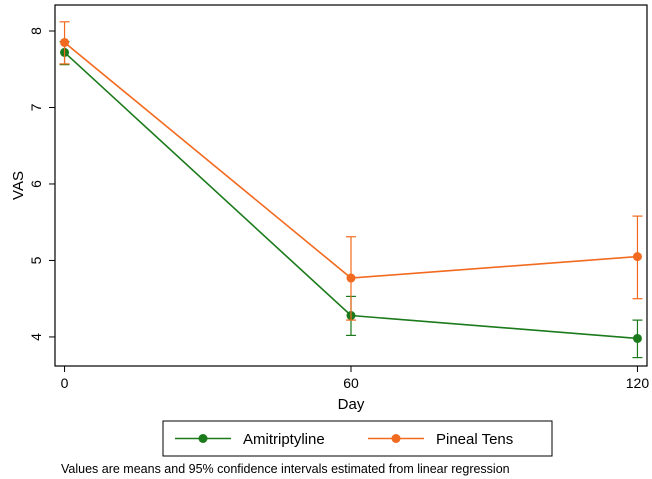  I want to click on legend-amitriptyline-label: Amitriptyline, so click(284, 439).